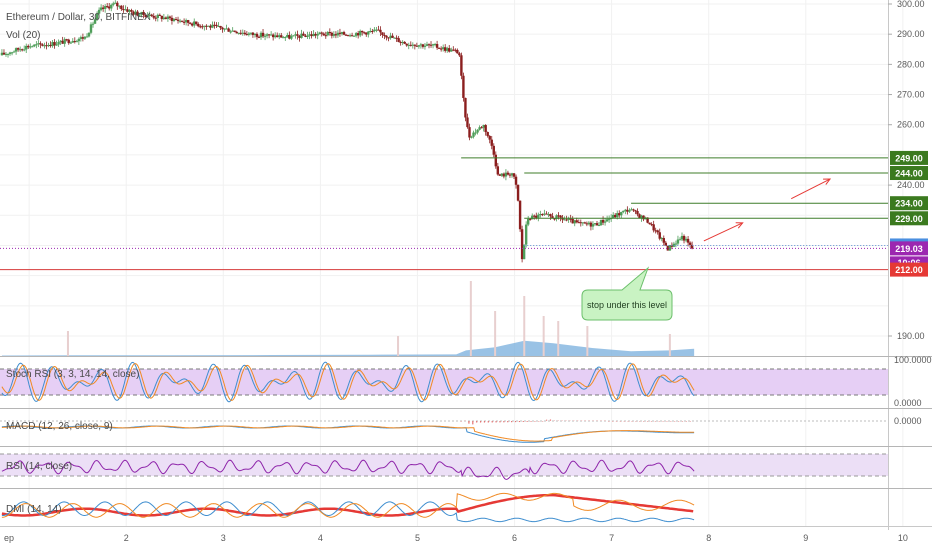  I want to click on volume-ma-area, so click(348, 348).